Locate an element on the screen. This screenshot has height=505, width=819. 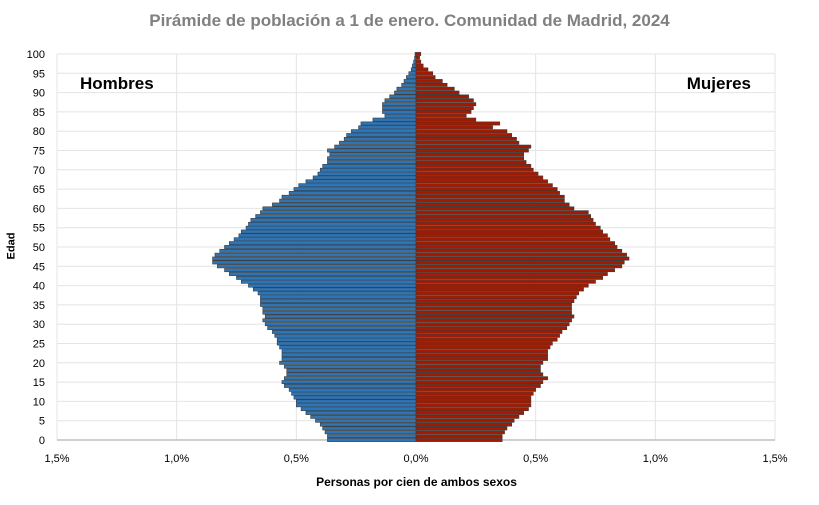
y-tick-label: 75 is located at coordinates (39, 152).